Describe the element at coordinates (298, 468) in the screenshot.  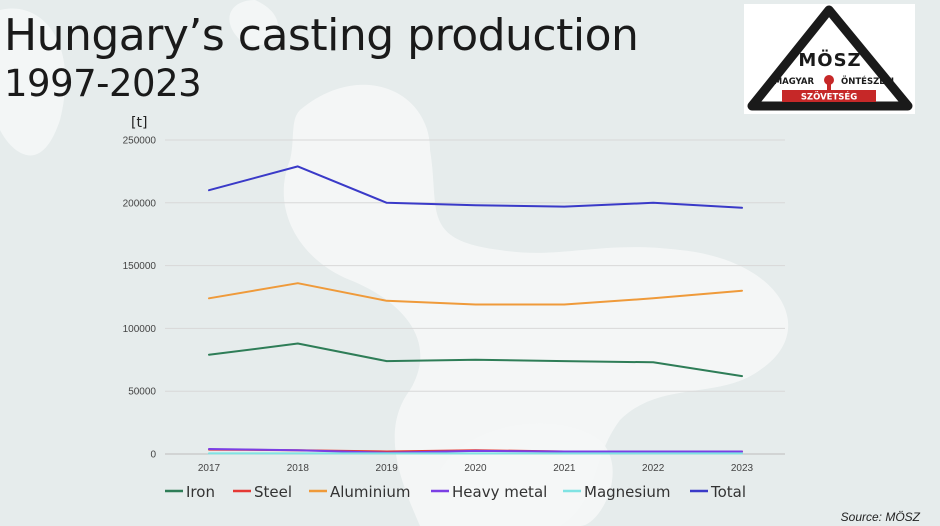
I see `x-tick-label: 2018` at that location.